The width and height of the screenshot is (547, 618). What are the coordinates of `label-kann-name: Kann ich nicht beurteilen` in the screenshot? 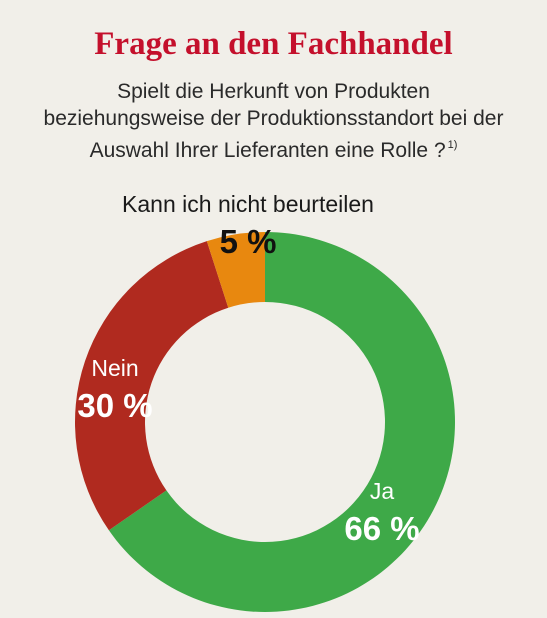 It's located at (248, 204).